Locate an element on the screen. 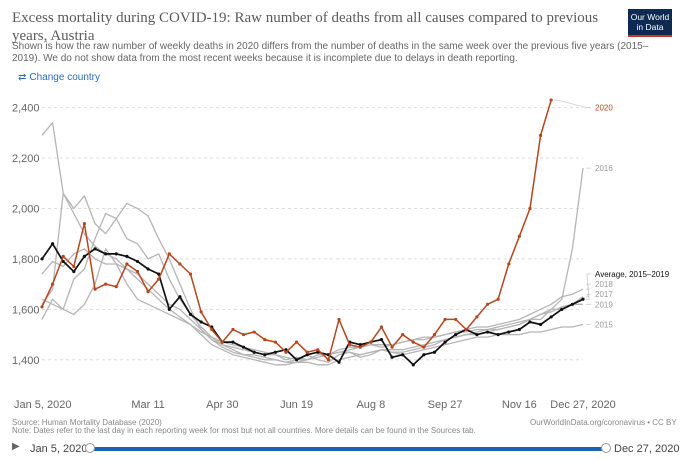 Image resolution: width=684 pixels, height=460 pixels. play-icon: ▶ is located at coordinates (16, 446).